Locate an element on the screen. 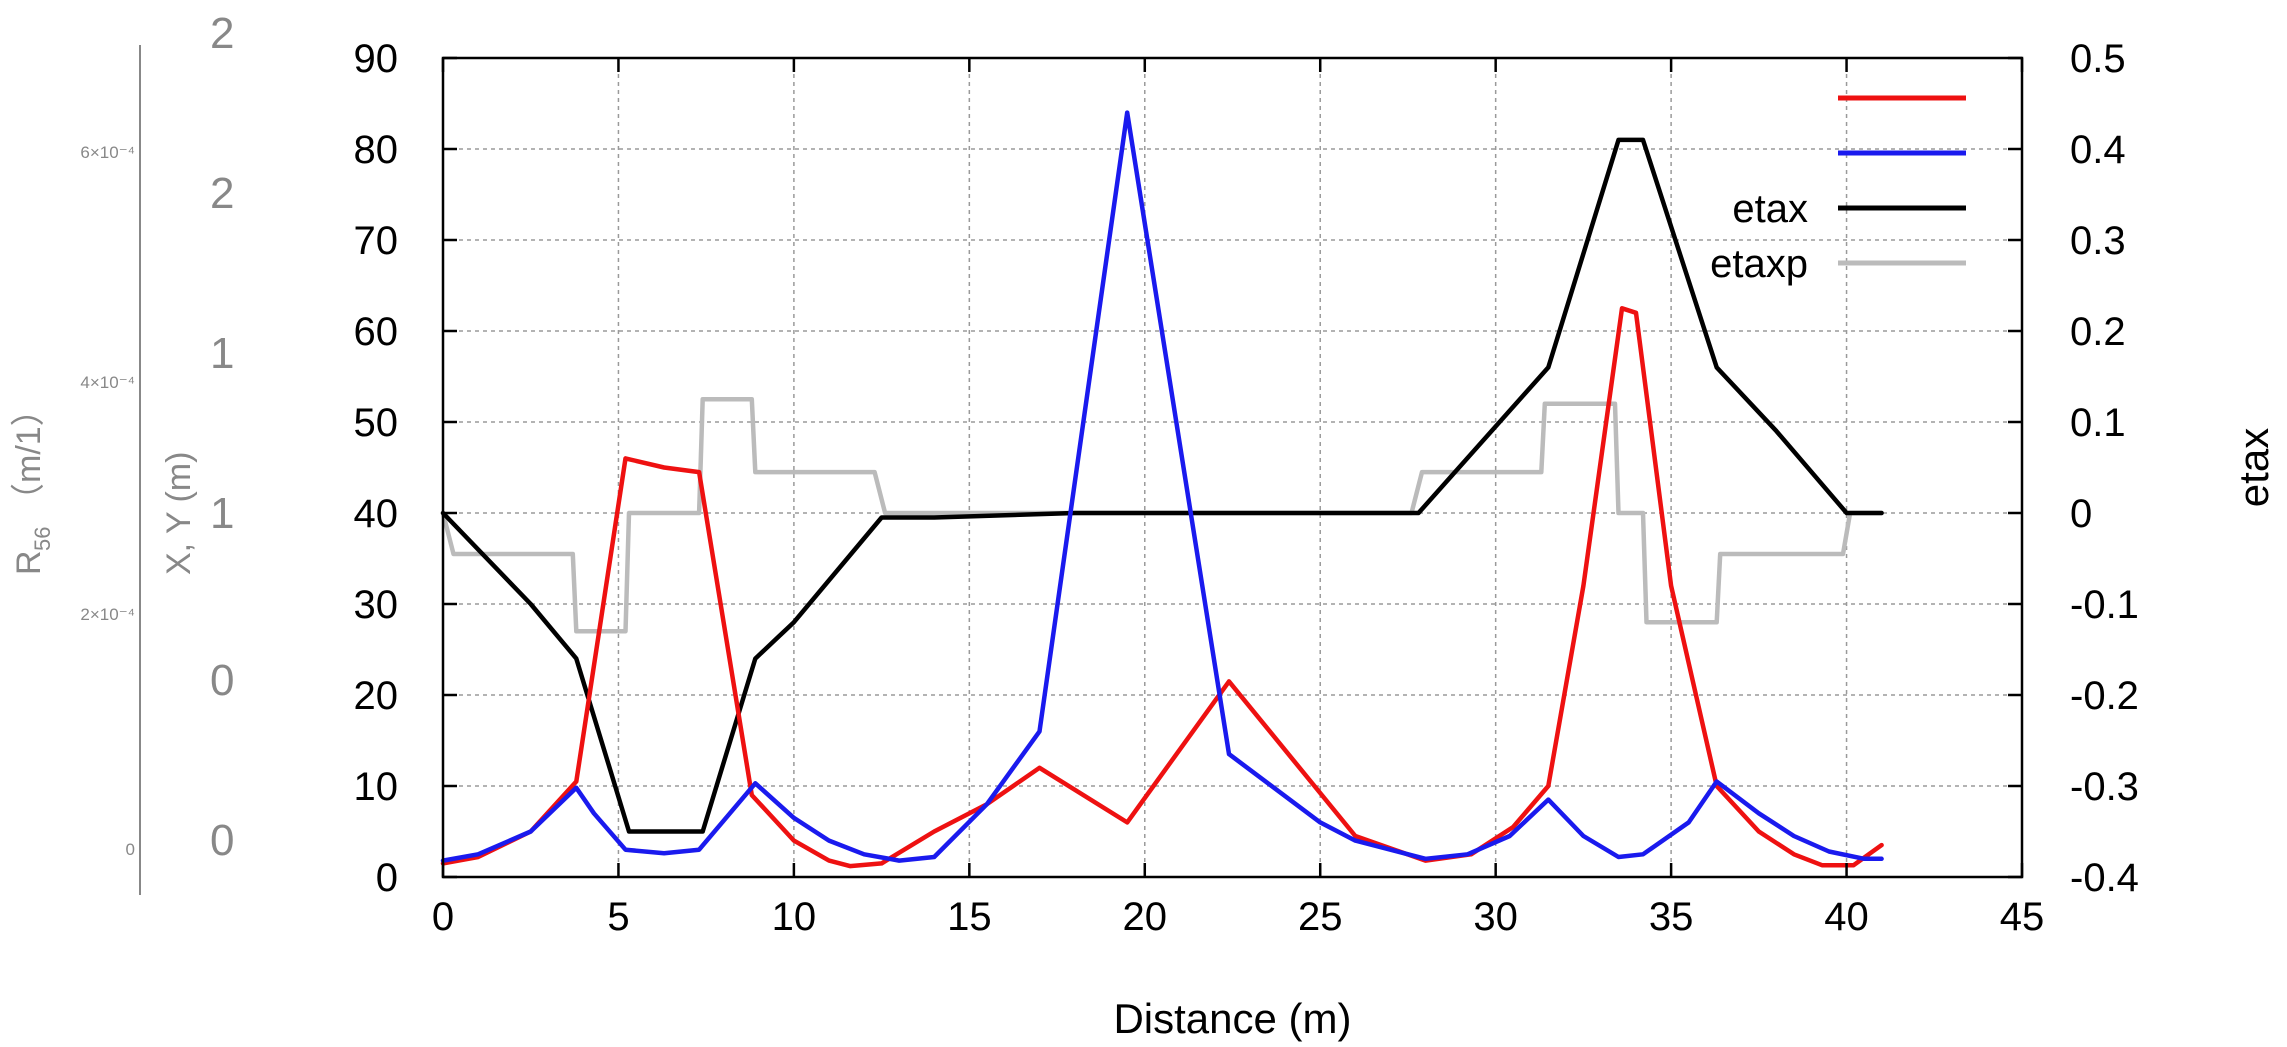 This screenshot has width=2287, height=1047. y-right-tick-label: 0 is located at coordinates (2081, 514).